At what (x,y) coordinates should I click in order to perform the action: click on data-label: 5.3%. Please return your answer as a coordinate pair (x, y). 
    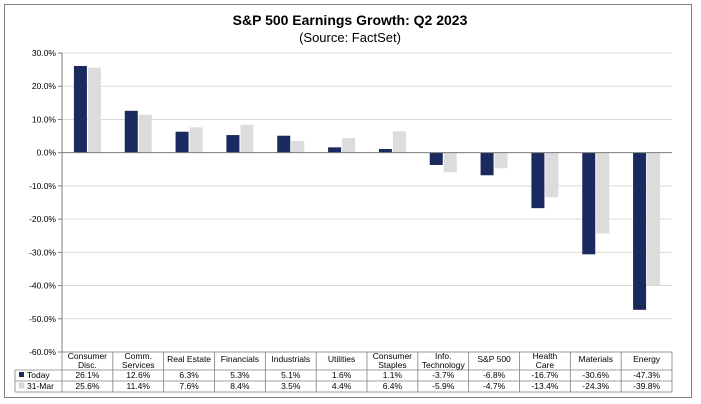
    Looking at the image, I should click on (240, 375).